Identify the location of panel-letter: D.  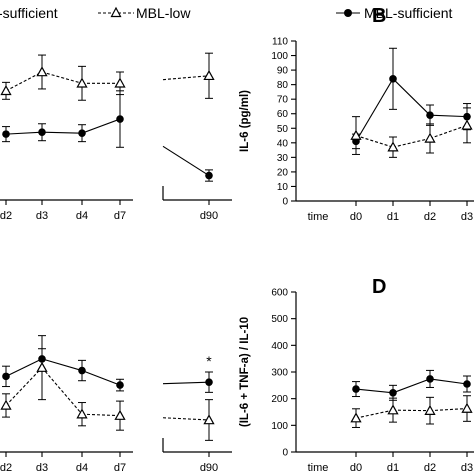
(379, 287).